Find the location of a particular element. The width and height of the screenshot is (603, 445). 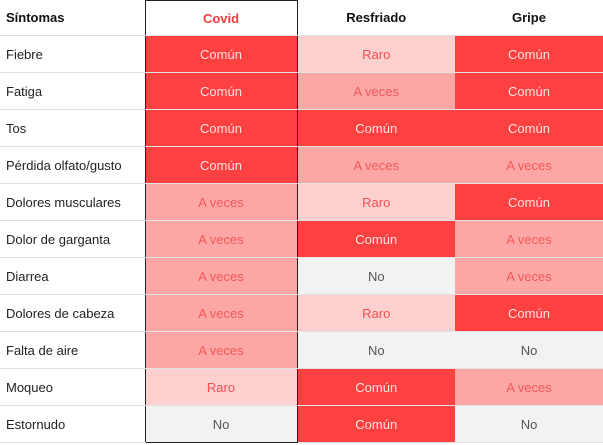

covid-cell: Raro is located at coordinates (221, 387).